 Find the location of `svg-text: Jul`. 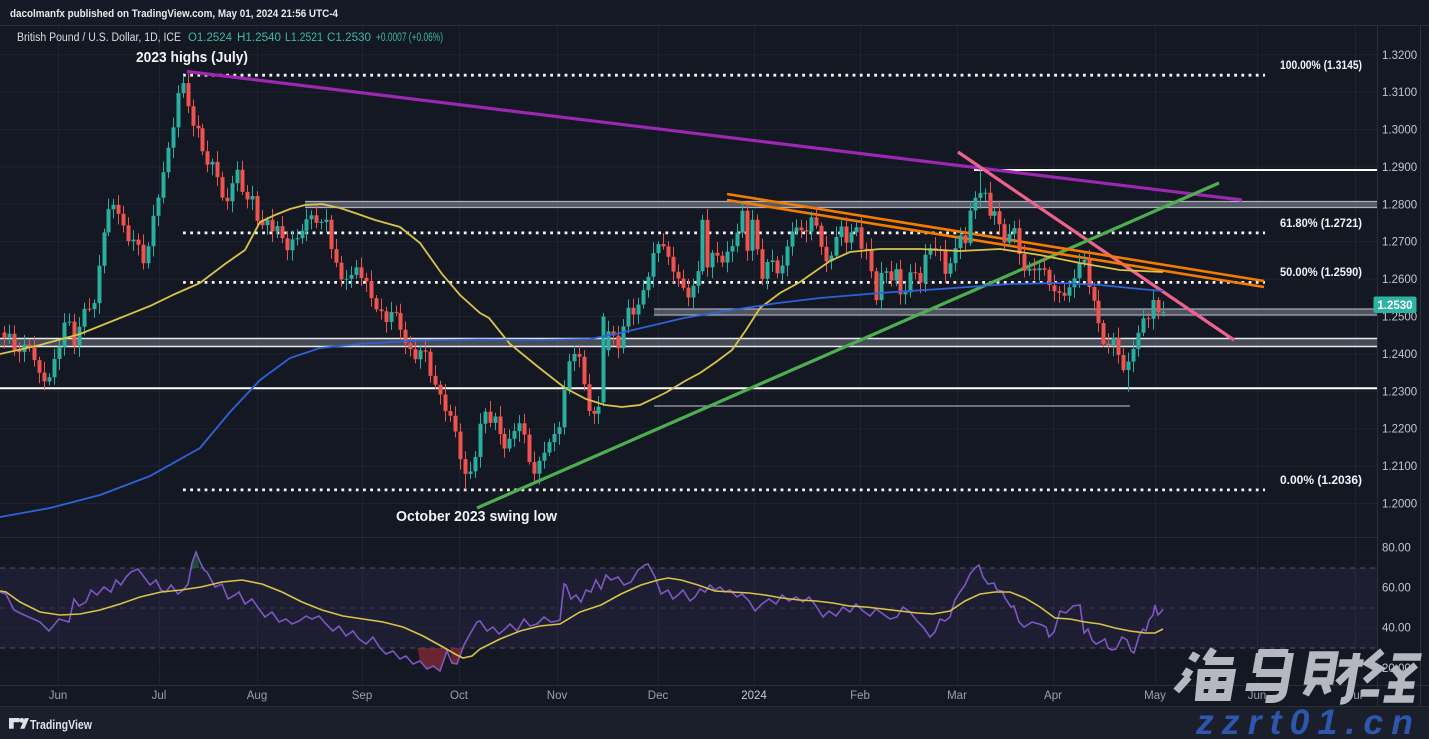

svg-text: Jul is located at coordinates (159, 696).